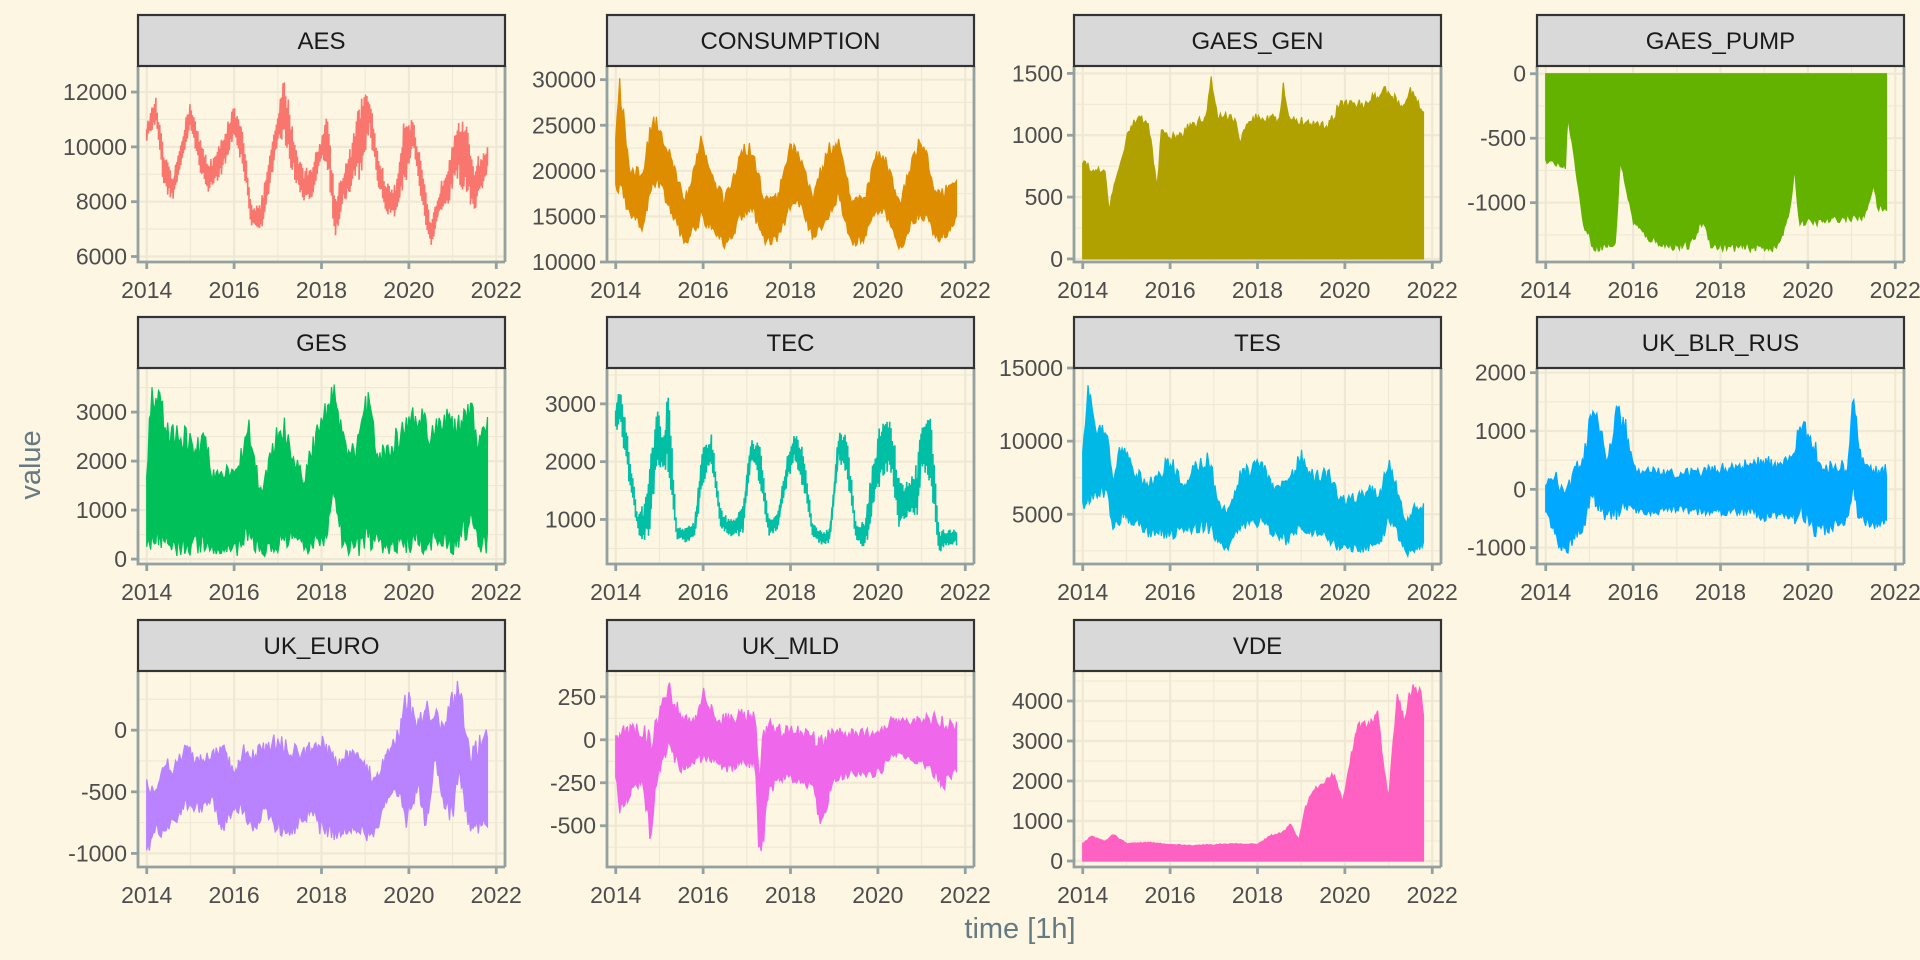 The height and width of the screenshot is (960, 1920). I want to click on y-tick-label: 10000, so click(564, 262).